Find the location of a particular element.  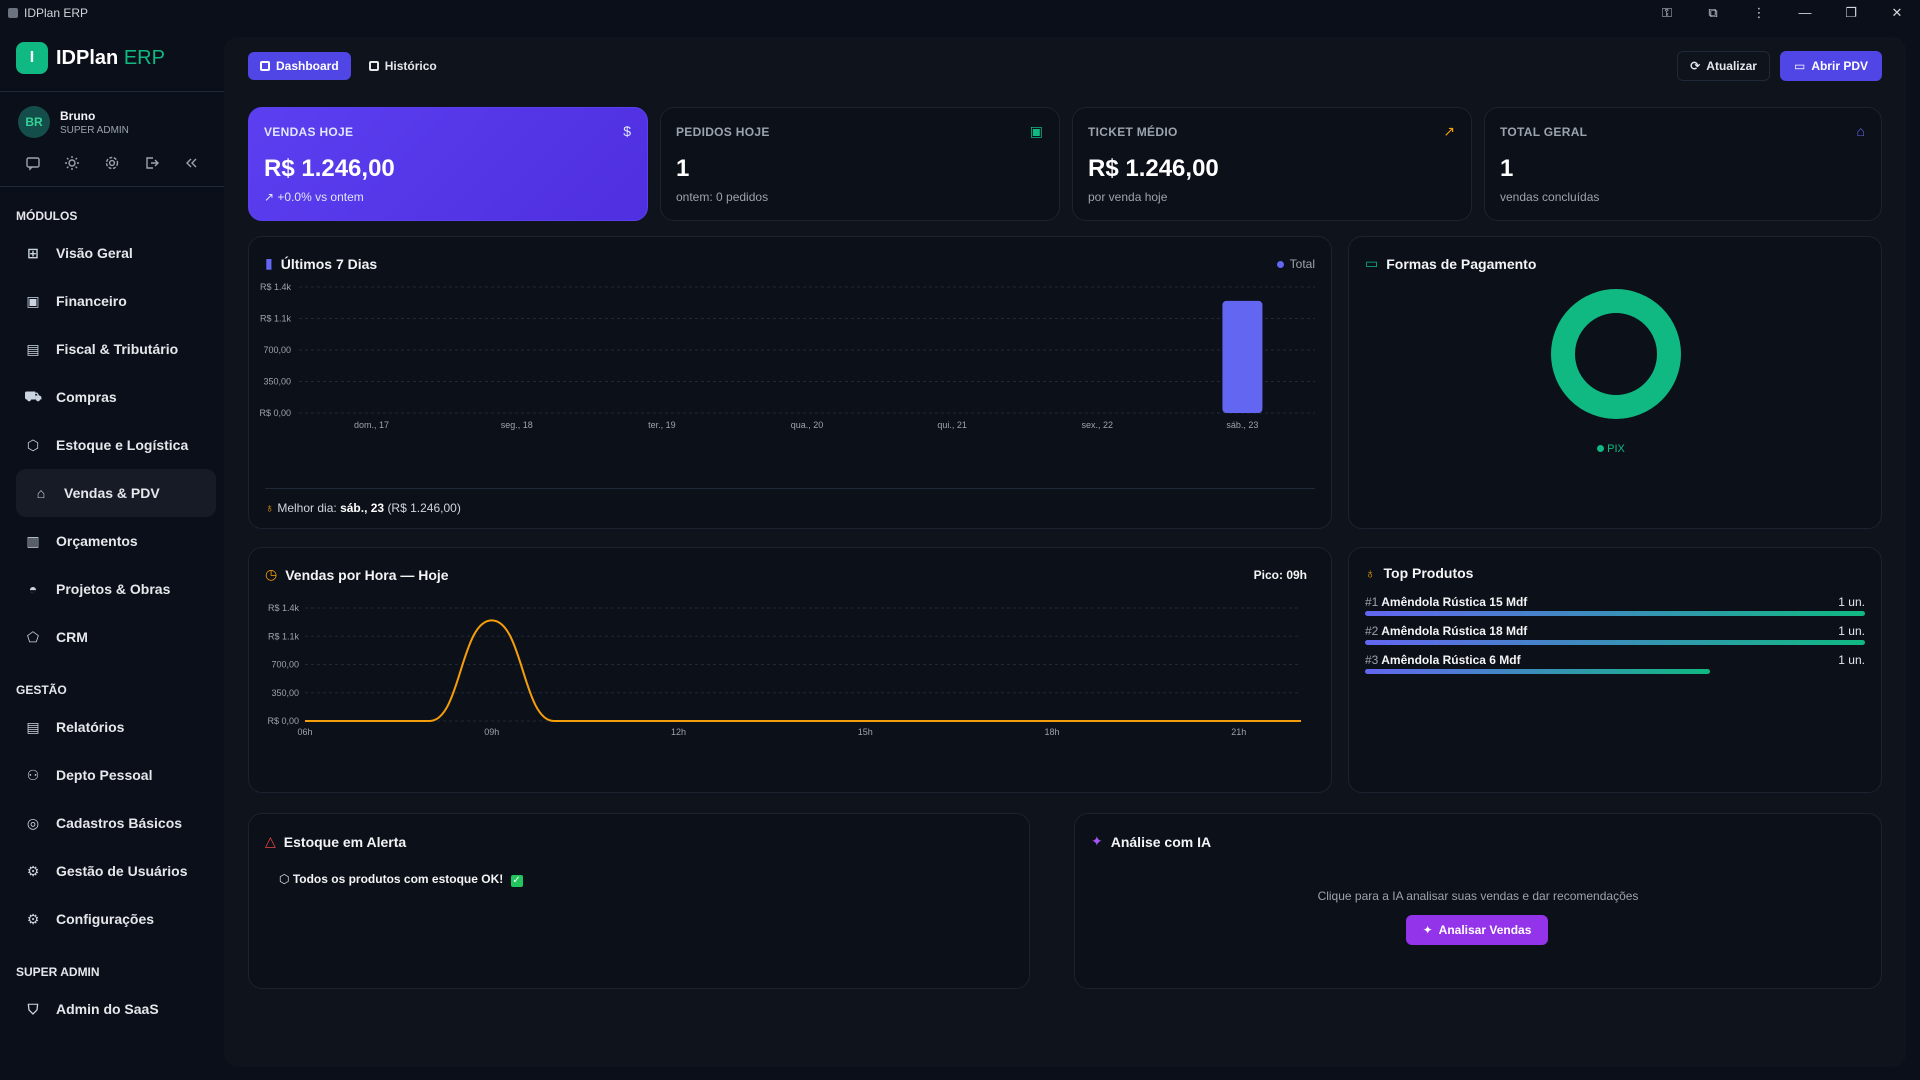

user-name: Bruno is located at coordinates (78, 115).